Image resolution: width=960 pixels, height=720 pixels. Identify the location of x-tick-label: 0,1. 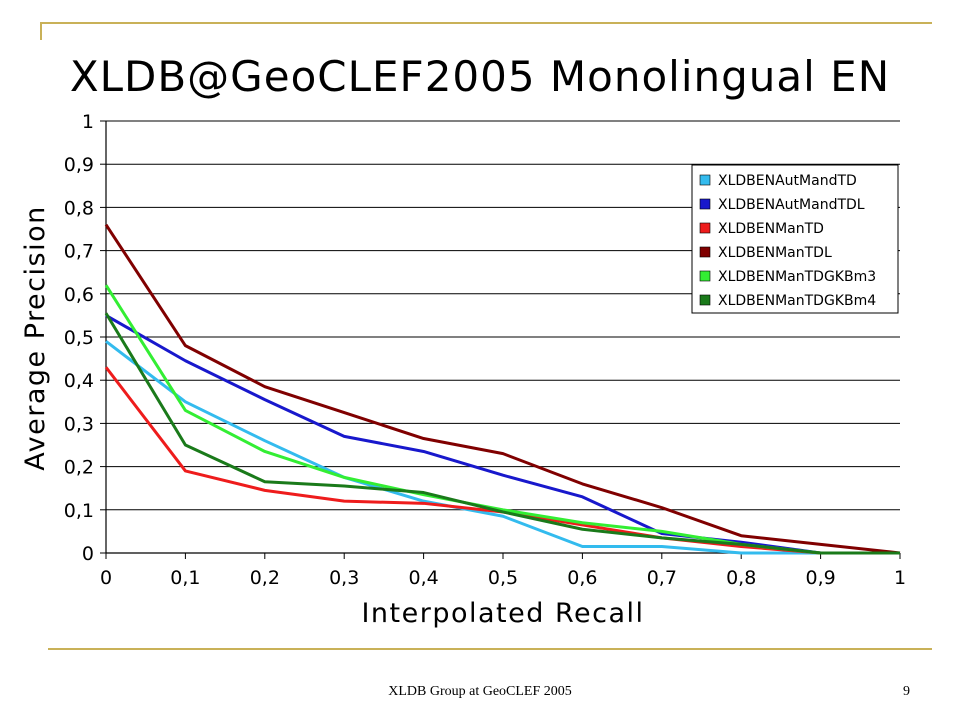
(185, 578).